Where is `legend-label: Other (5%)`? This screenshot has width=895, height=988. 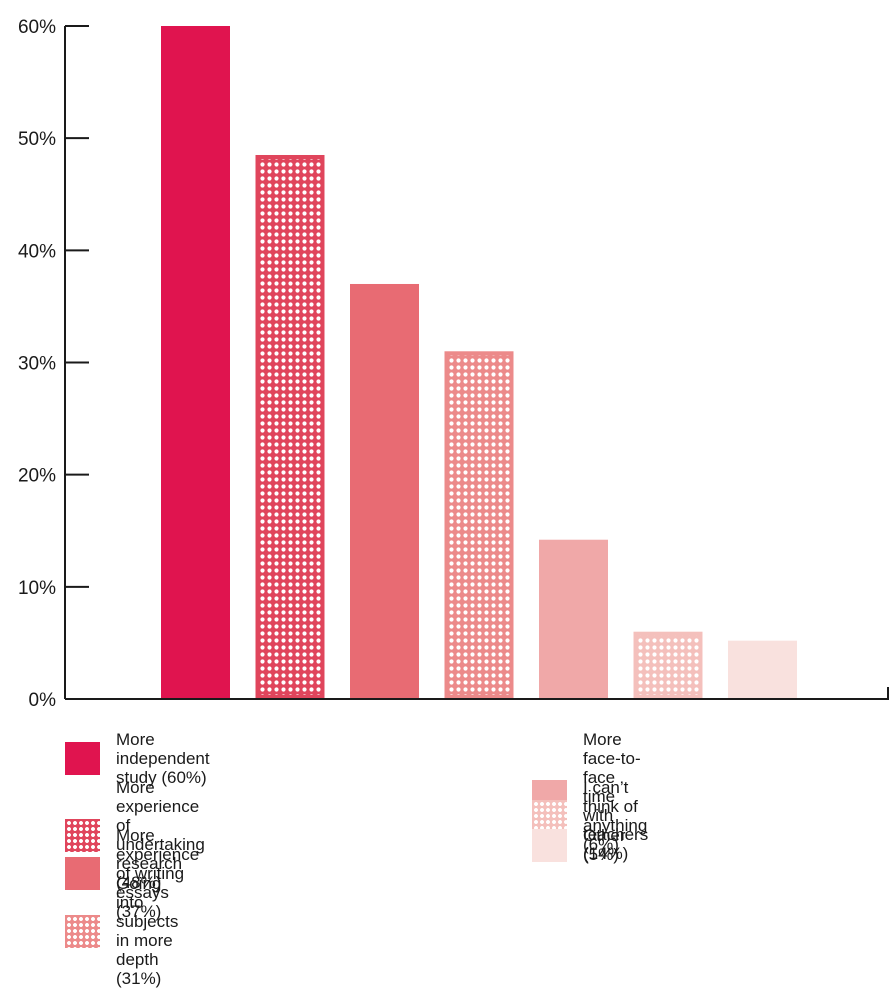 legend-label: Other (5%) is located at coordinates (604, 845).